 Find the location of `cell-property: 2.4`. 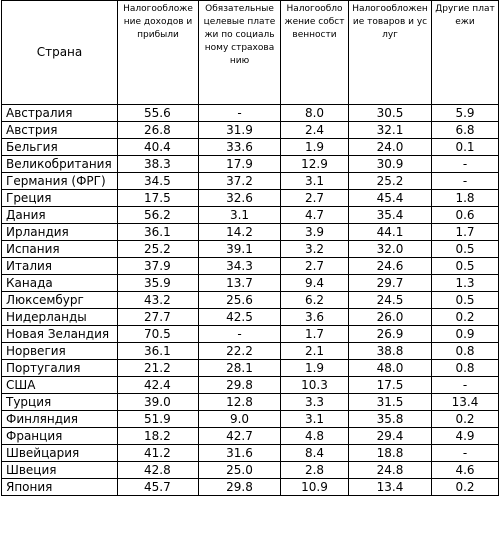

cell-property: 2.4 is located at coordinates (314, 130).